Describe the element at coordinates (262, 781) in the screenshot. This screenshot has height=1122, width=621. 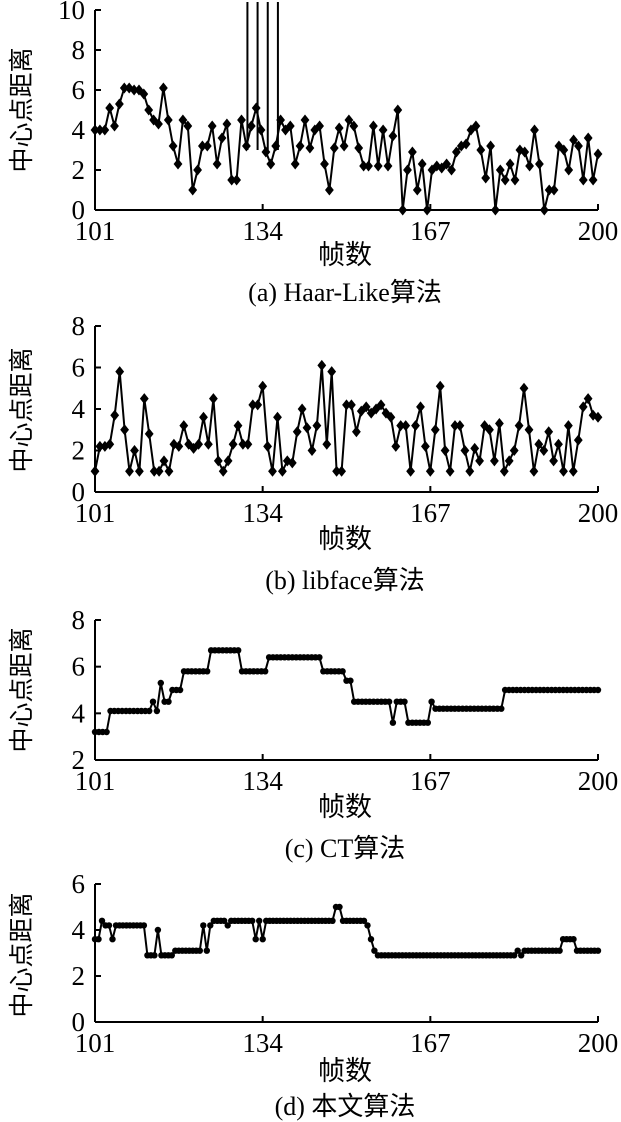
I see `panel-c-xtick-label: 134` at that location.